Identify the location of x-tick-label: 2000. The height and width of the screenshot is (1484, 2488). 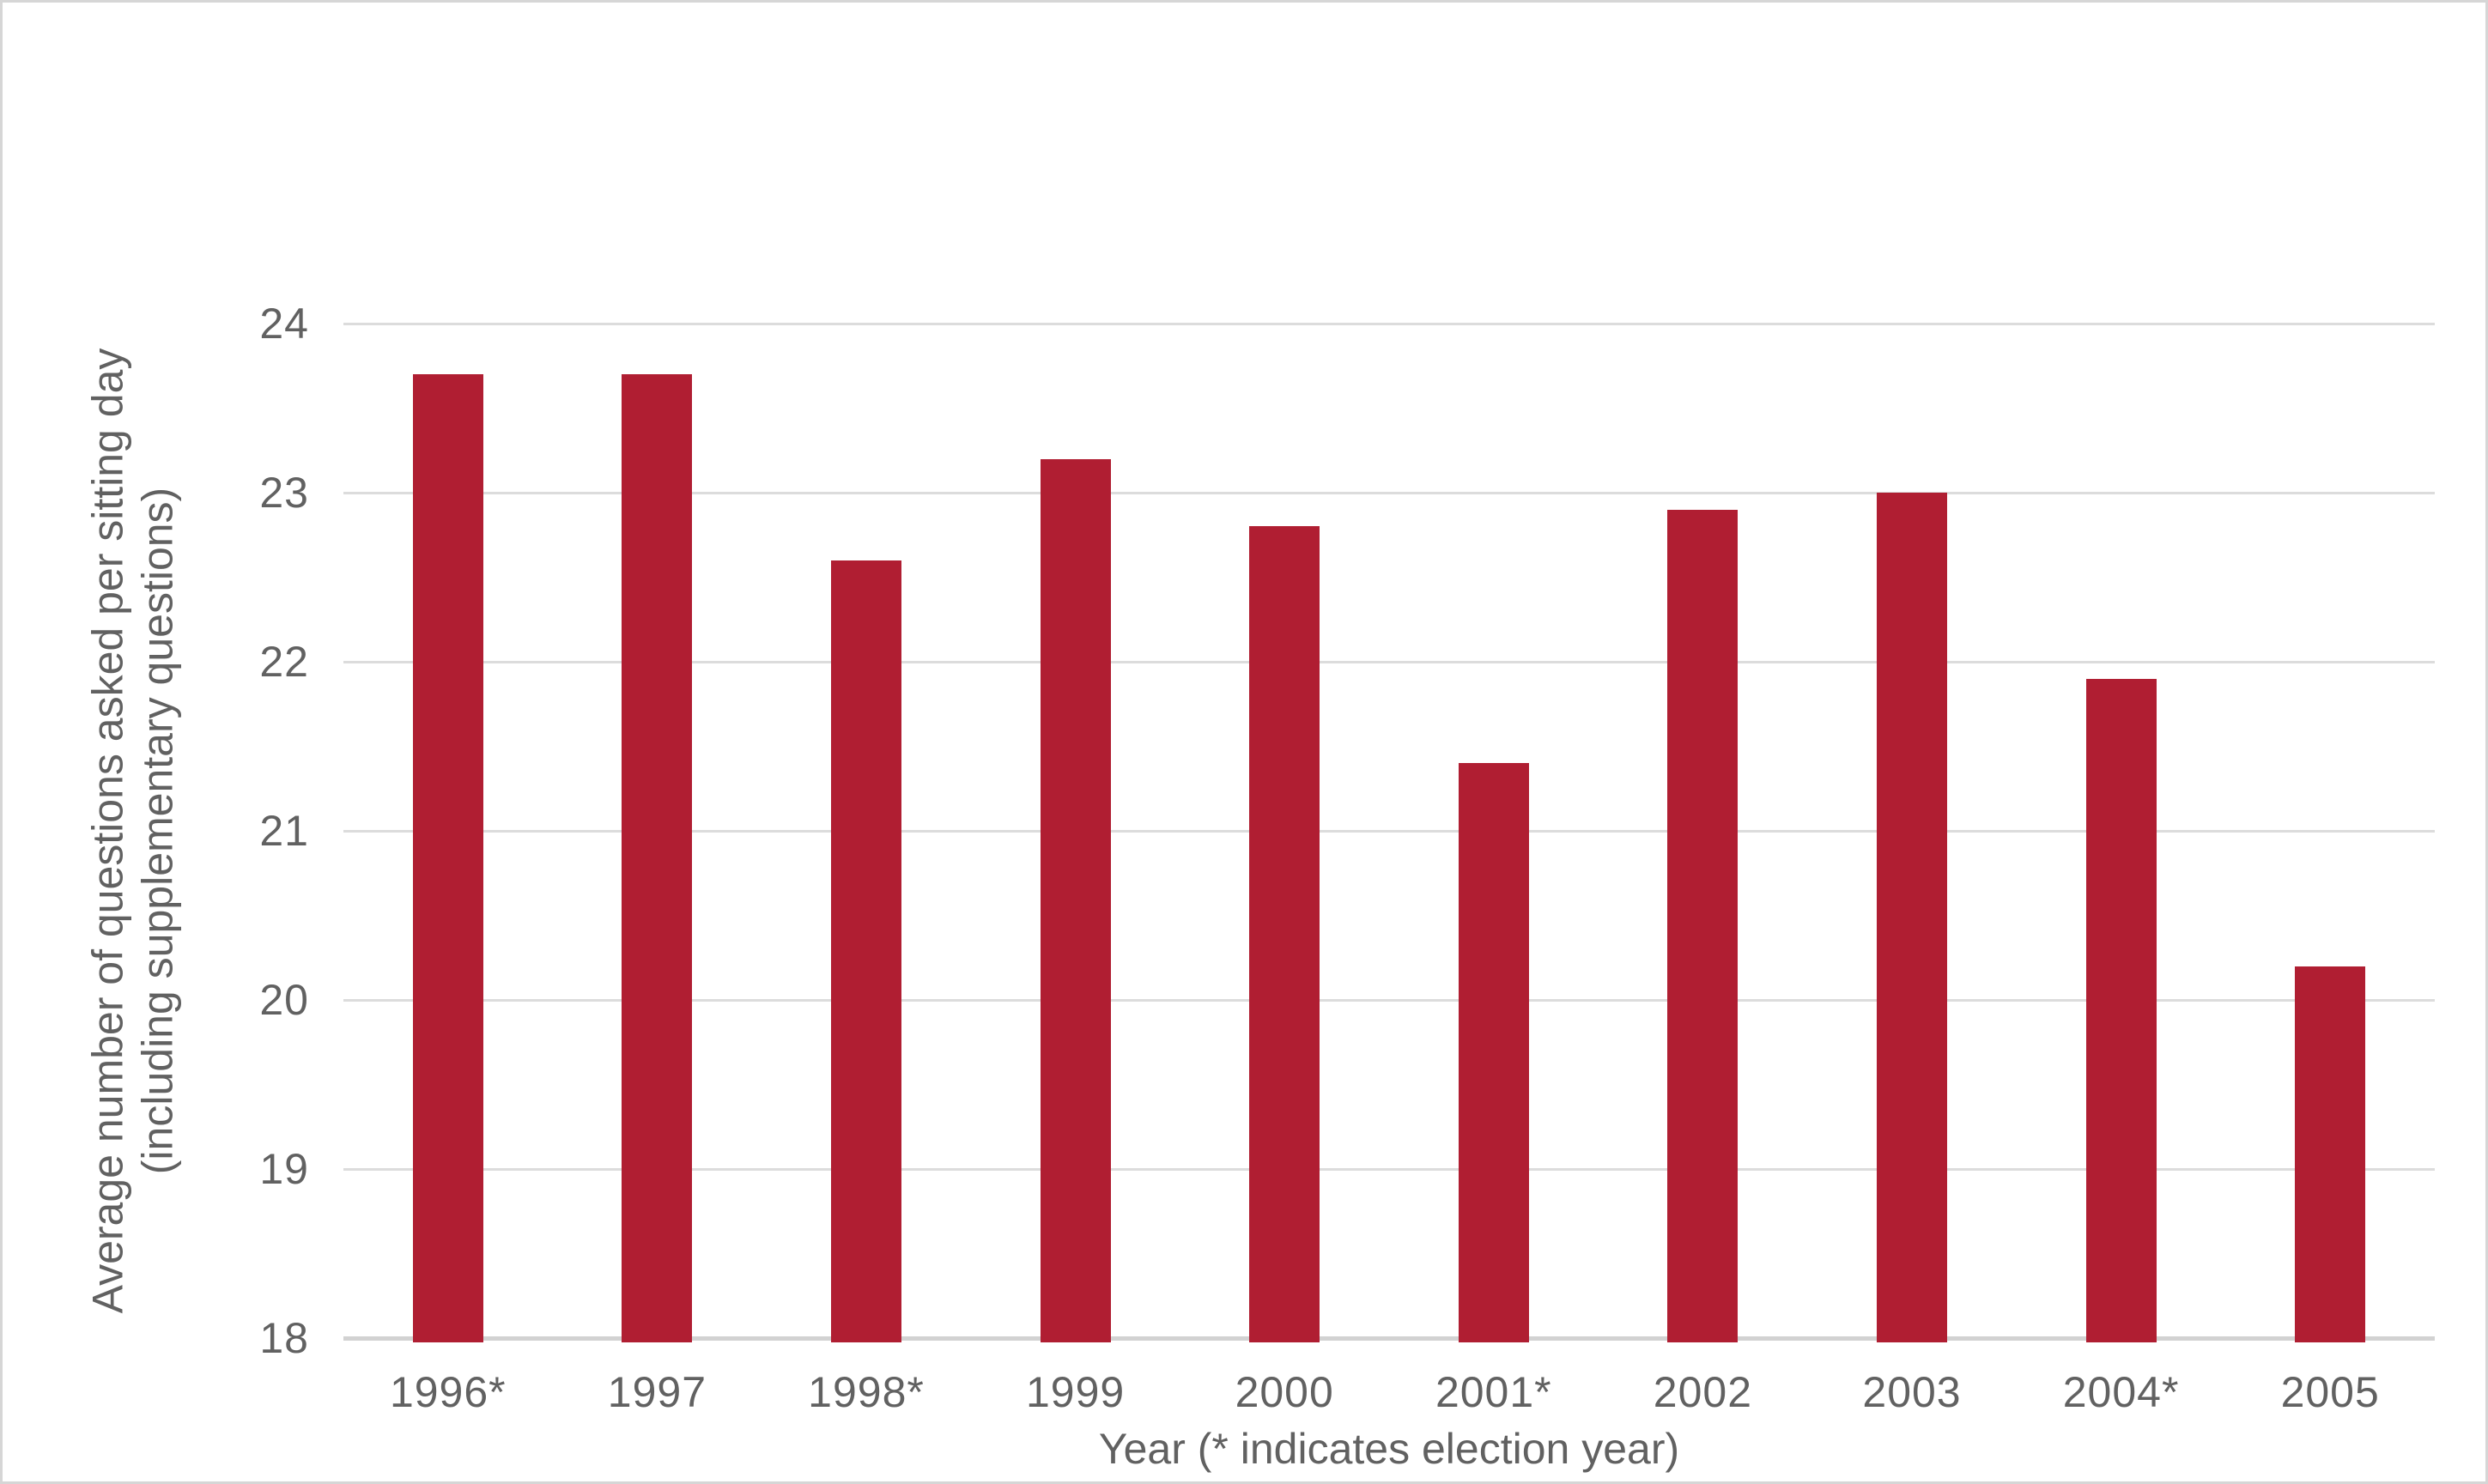
(1285, 1392).